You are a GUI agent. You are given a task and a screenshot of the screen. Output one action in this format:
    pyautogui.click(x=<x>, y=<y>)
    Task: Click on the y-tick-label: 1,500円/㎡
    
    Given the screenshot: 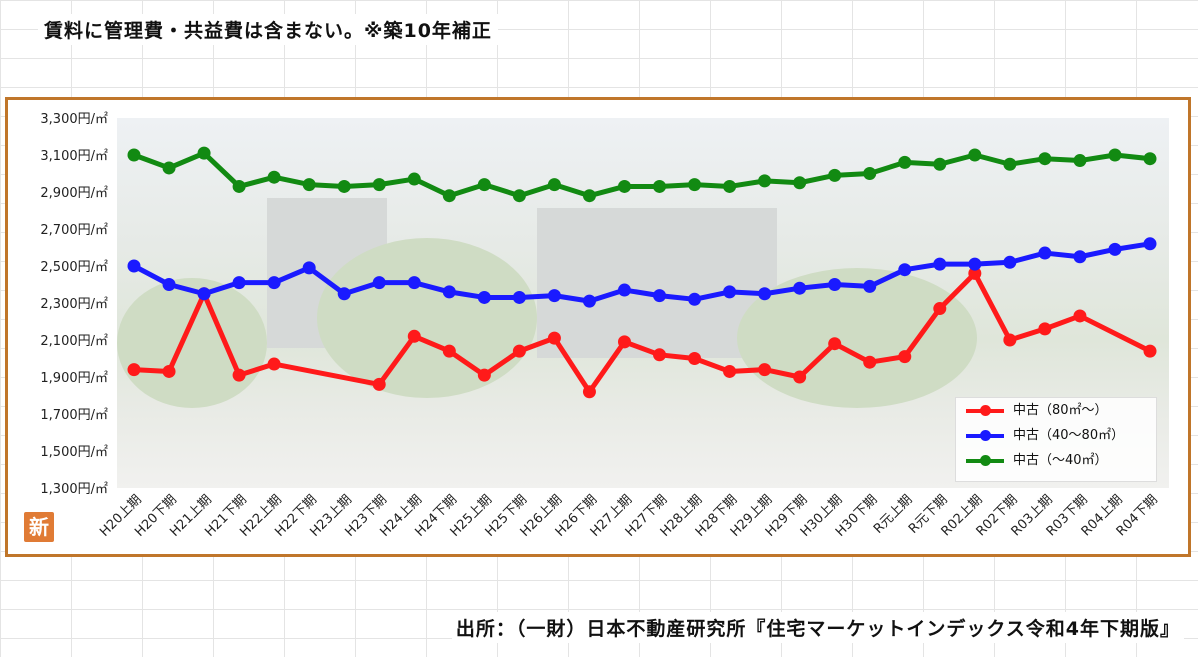 What is the action you would take?
    pyautogui.click(x=74, y=452)
    